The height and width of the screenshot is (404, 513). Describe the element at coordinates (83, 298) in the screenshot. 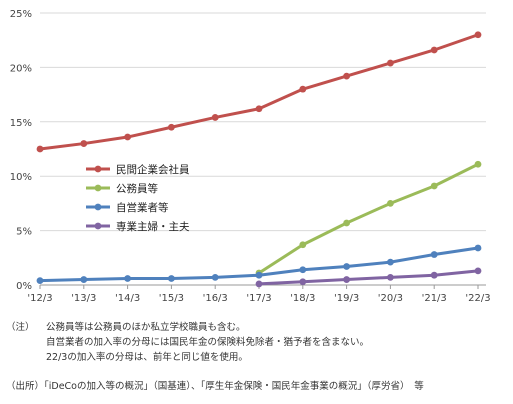

I see `x-tick-label: '13/3` at that location.